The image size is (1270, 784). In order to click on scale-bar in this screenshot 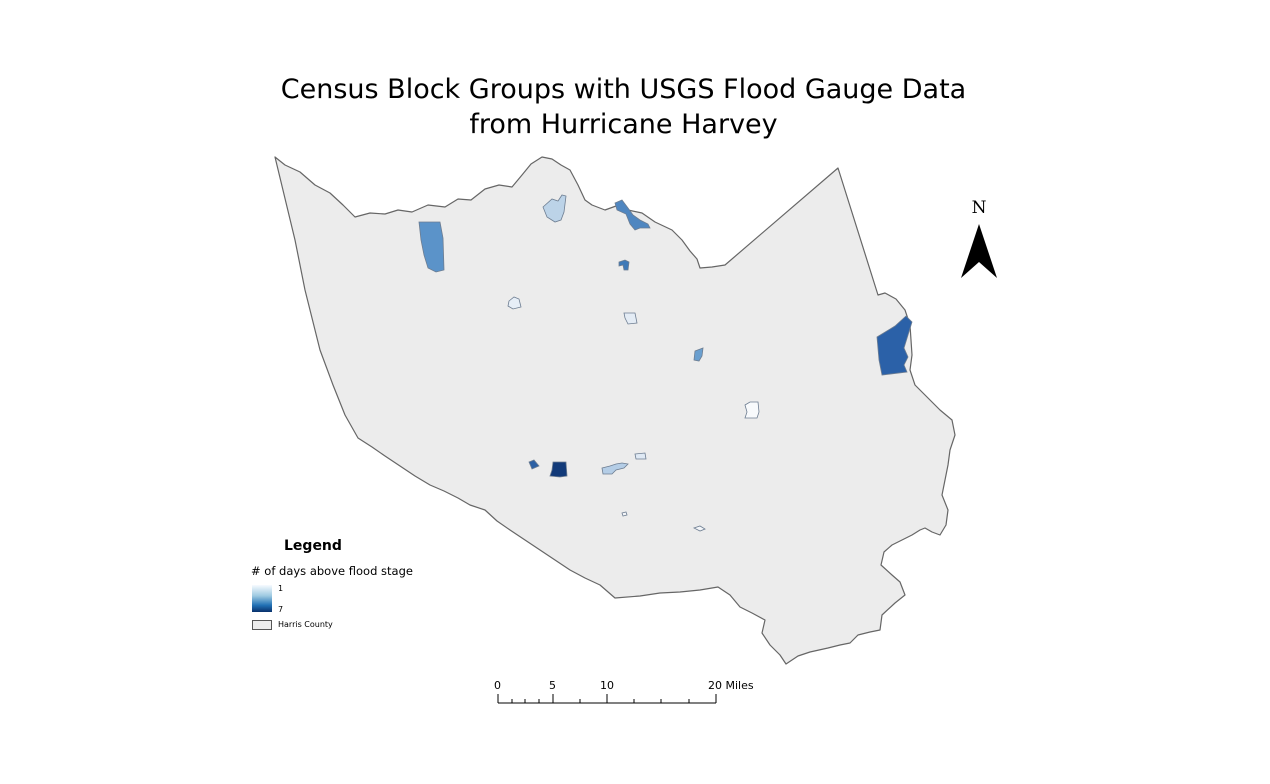, I will do `click(607, 699)`.